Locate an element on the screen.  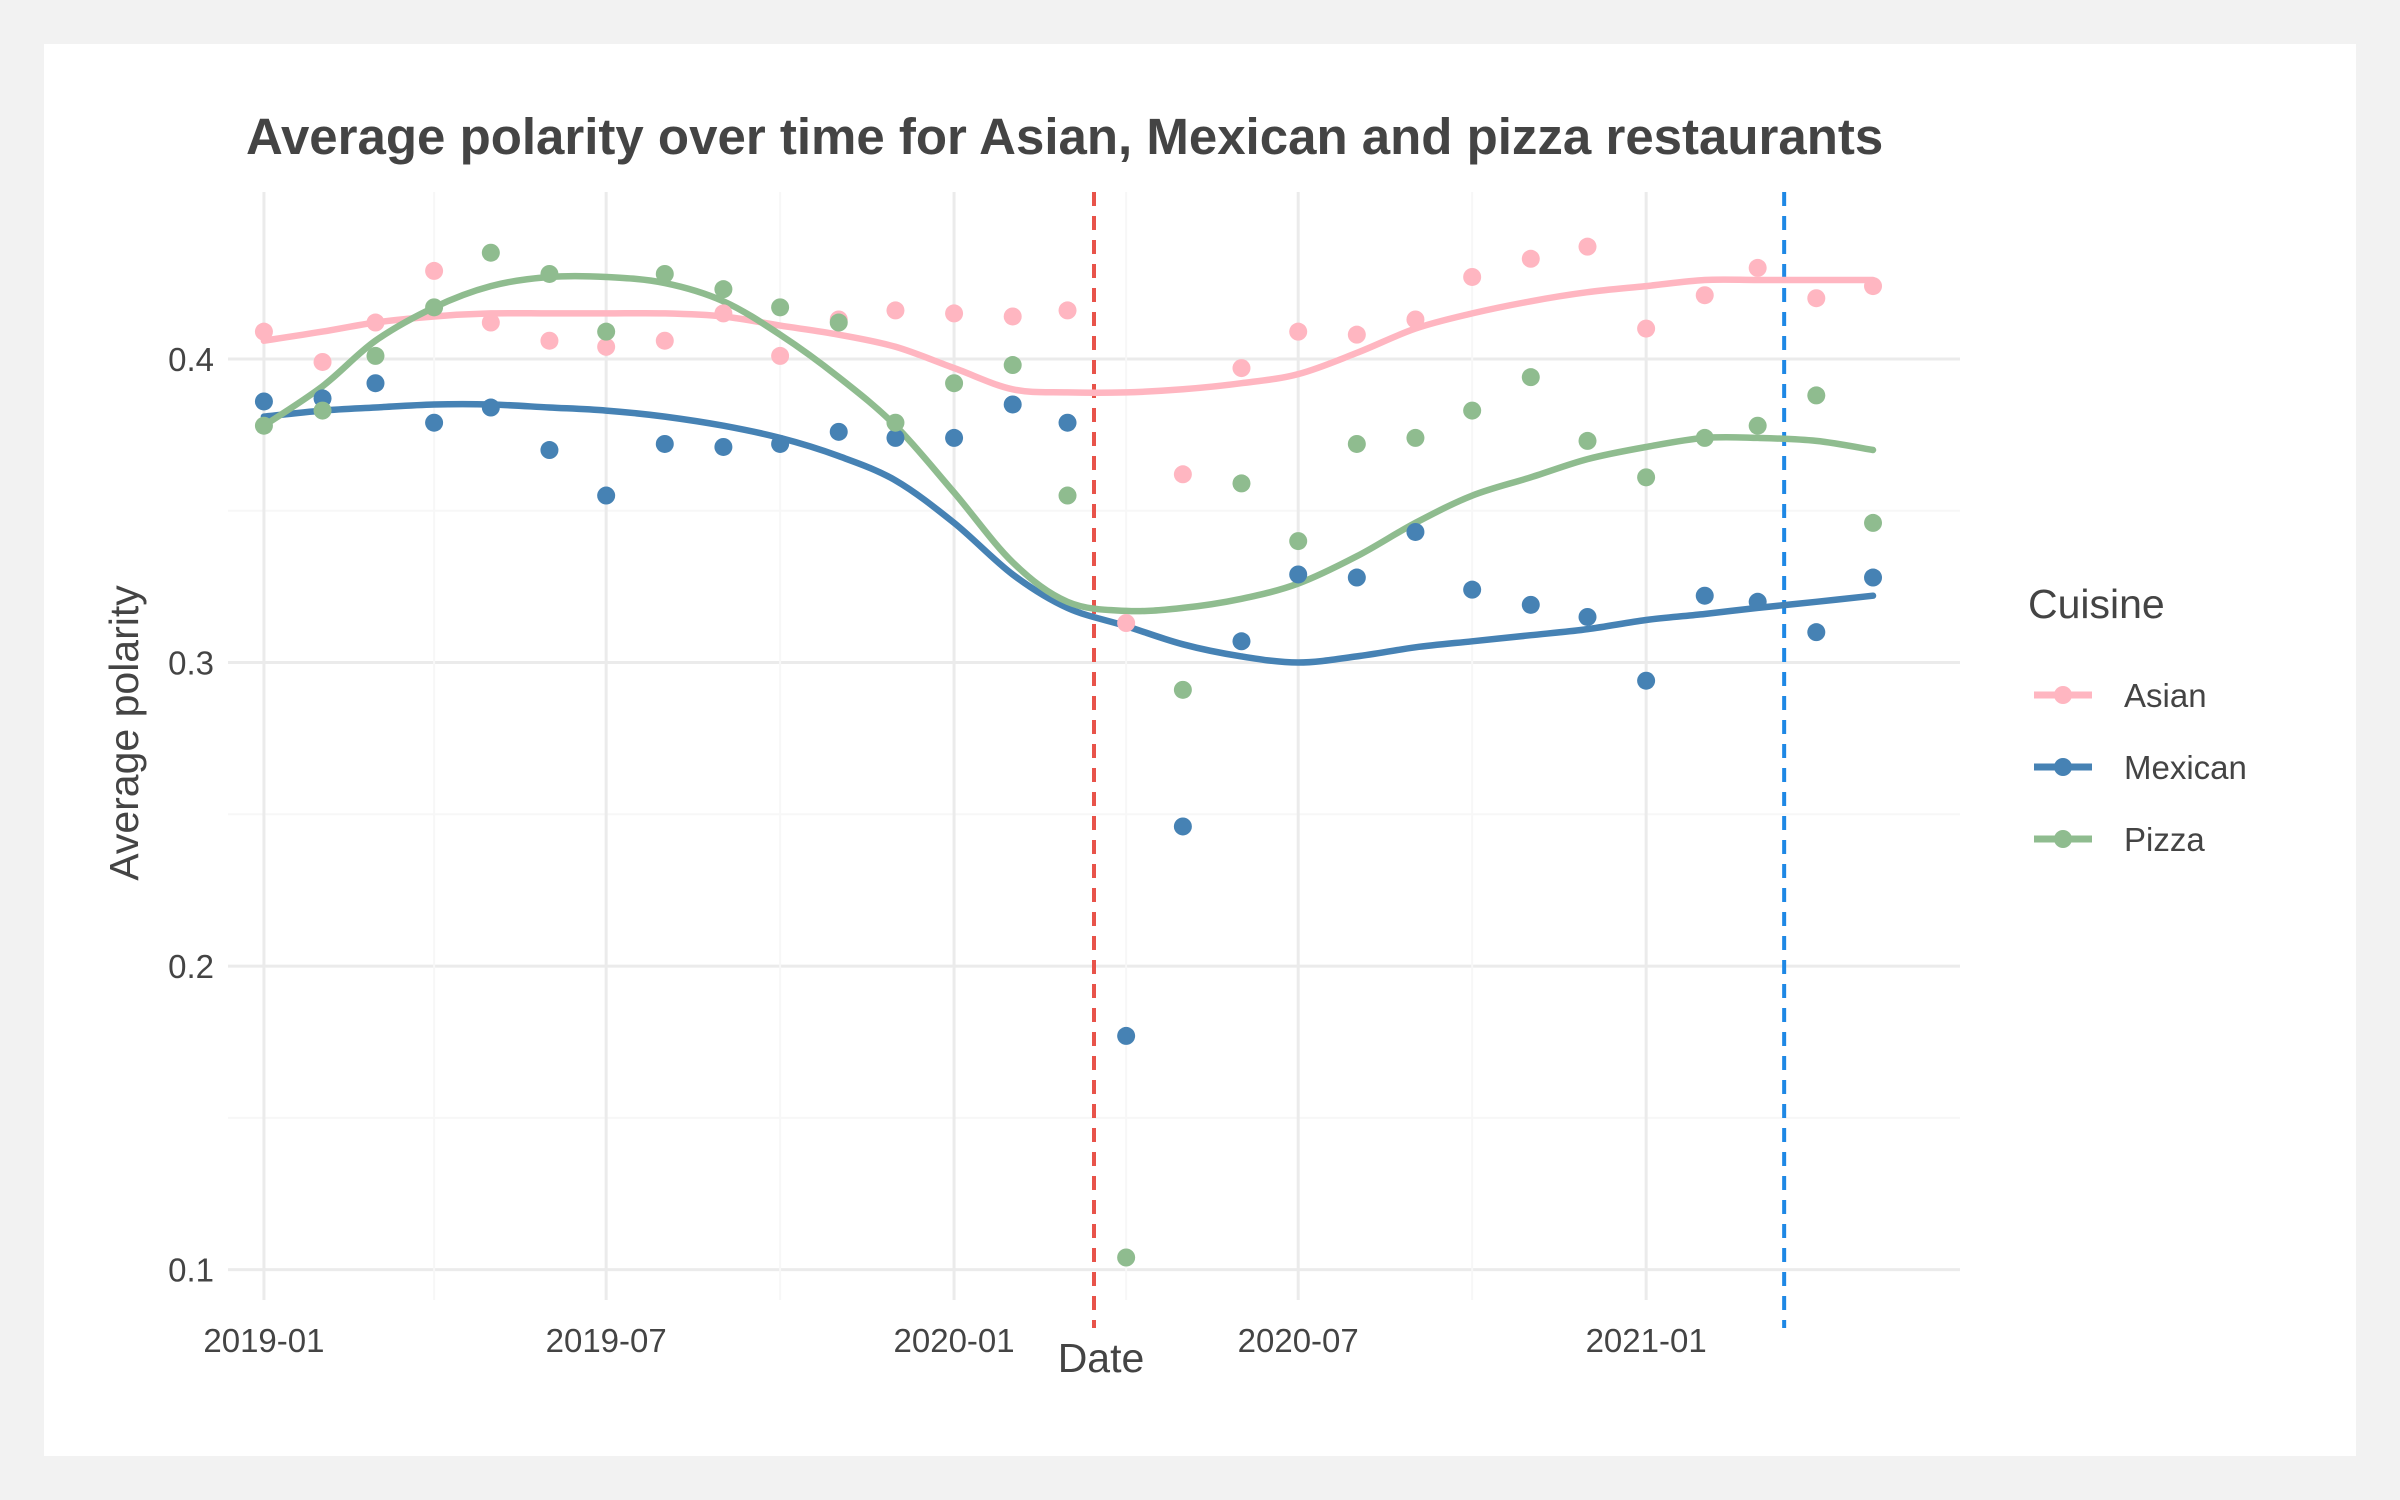
y-tick-label: 0.4 is located at coordinates (191, 359).